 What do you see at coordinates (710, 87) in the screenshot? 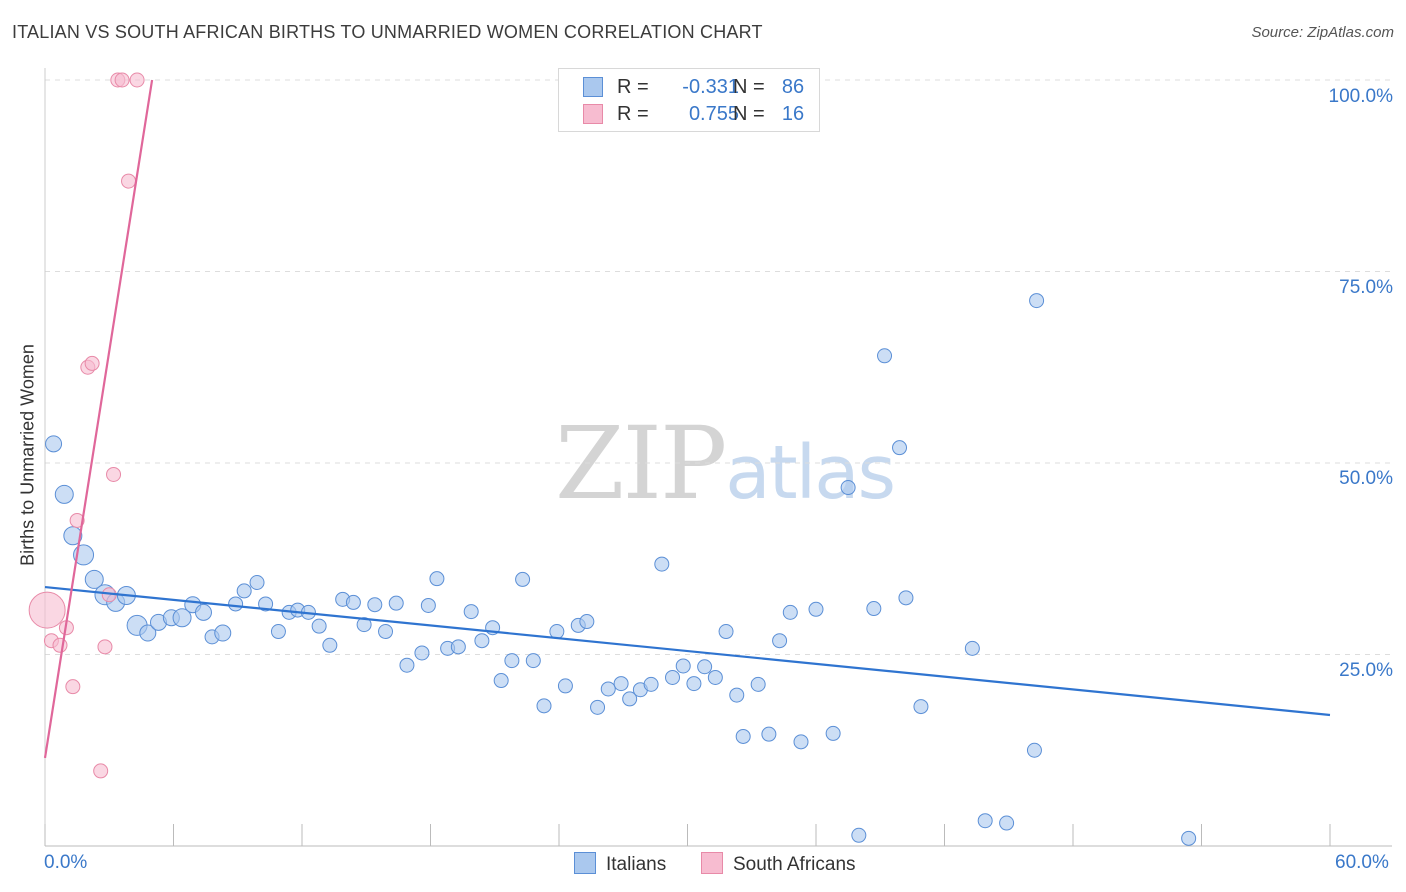
I see `legend-r-value: -0.331` at bounding box center [710, 87].